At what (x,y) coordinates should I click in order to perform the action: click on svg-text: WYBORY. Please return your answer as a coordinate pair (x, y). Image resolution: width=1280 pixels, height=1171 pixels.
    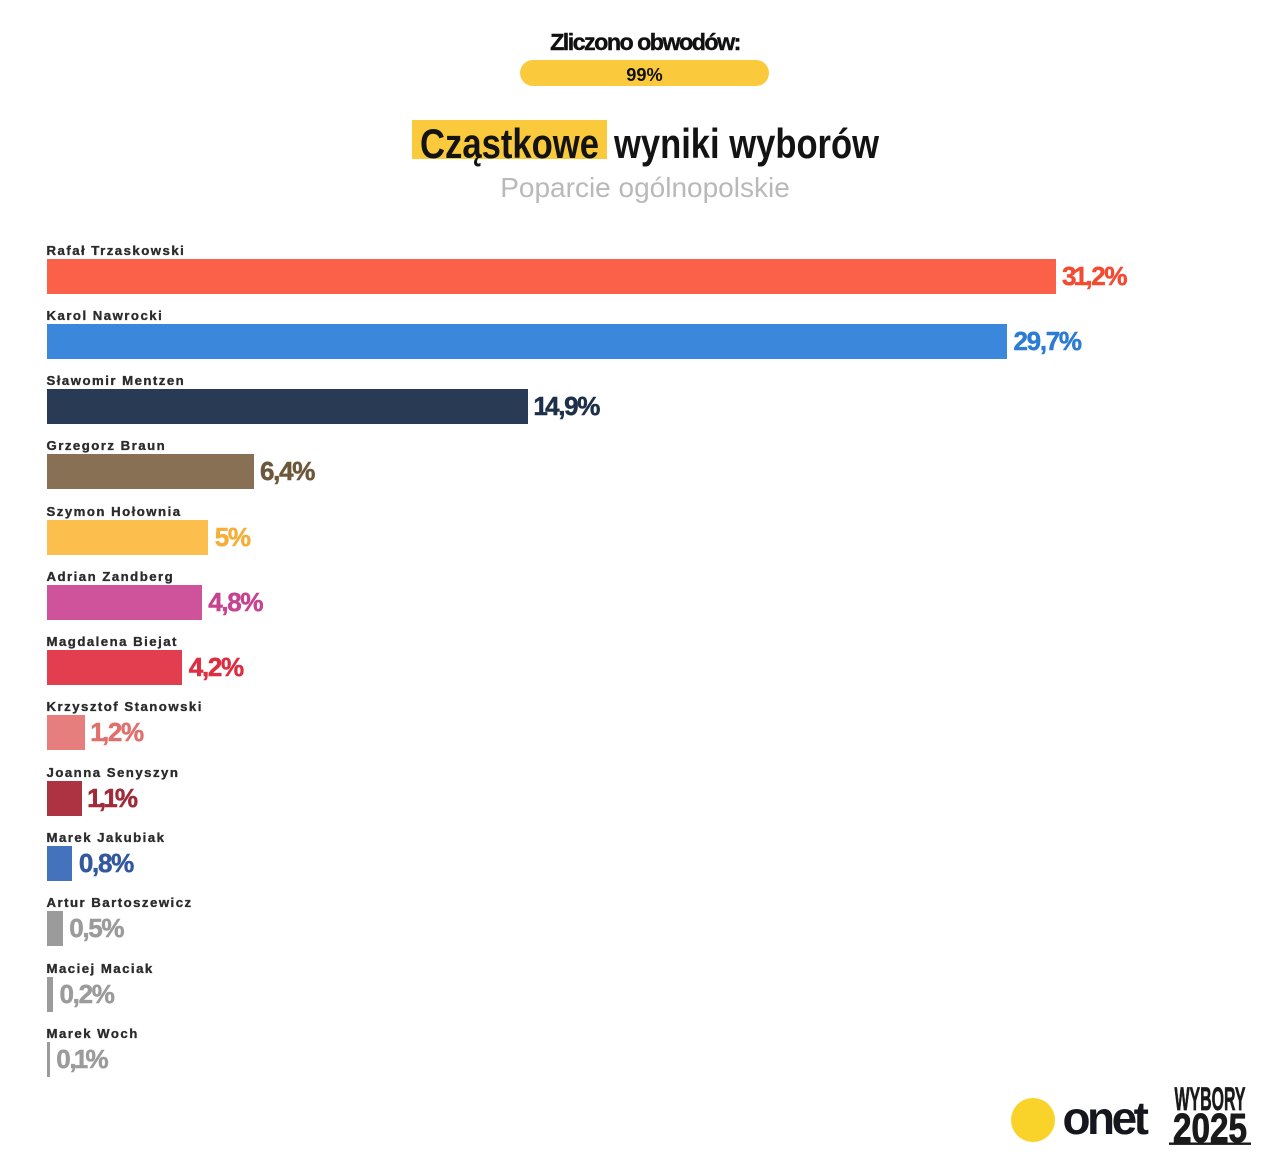
    Looking at the image, I should click on (1210, 1101).